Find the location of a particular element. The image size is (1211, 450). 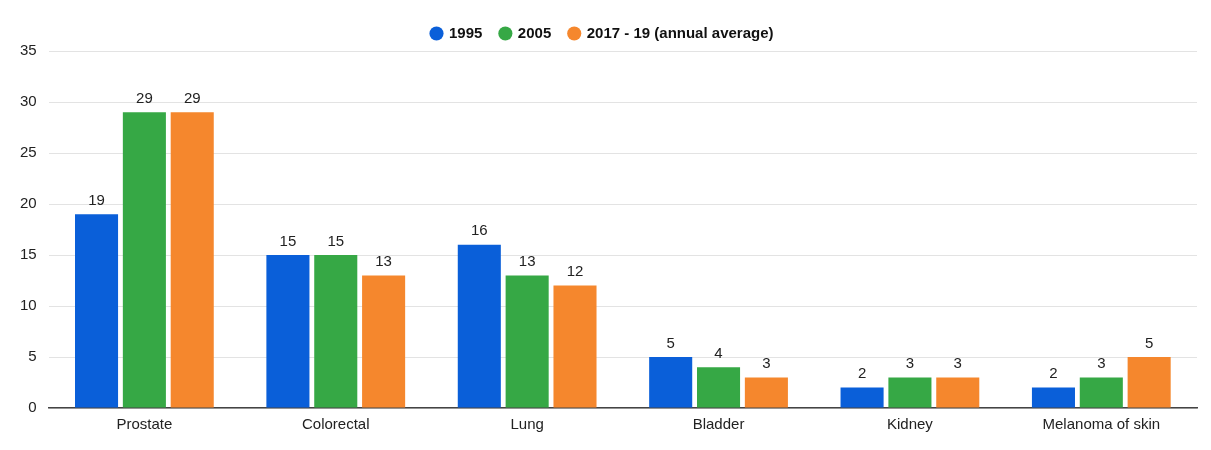

data-label: 12 is located at coordinates (575, 271).